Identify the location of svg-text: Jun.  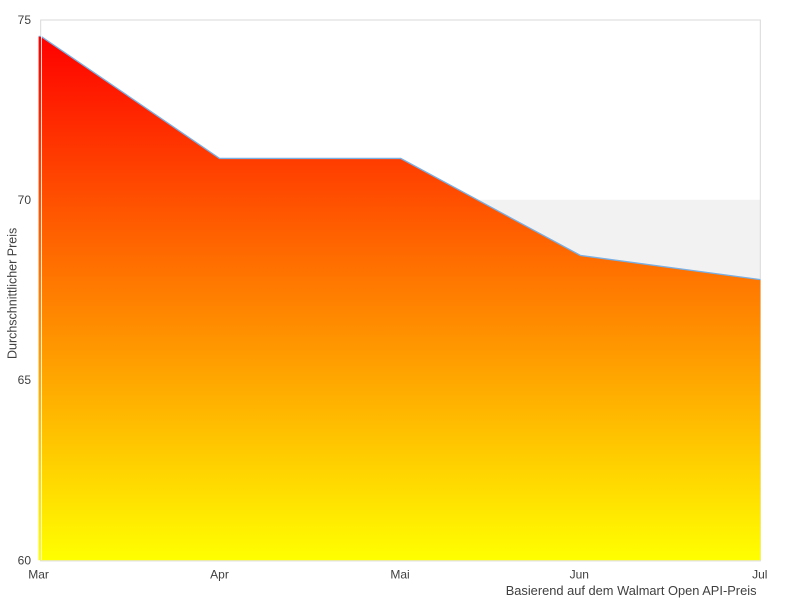
(579, 575).